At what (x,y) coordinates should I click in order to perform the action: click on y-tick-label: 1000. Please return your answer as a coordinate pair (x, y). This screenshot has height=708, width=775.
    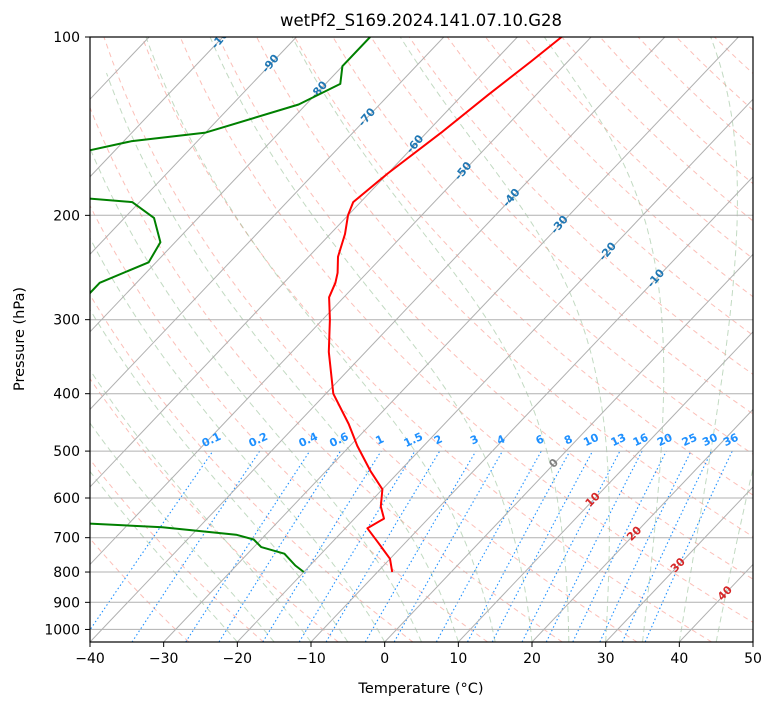
    Looking at the image, I should click on (62, 630).